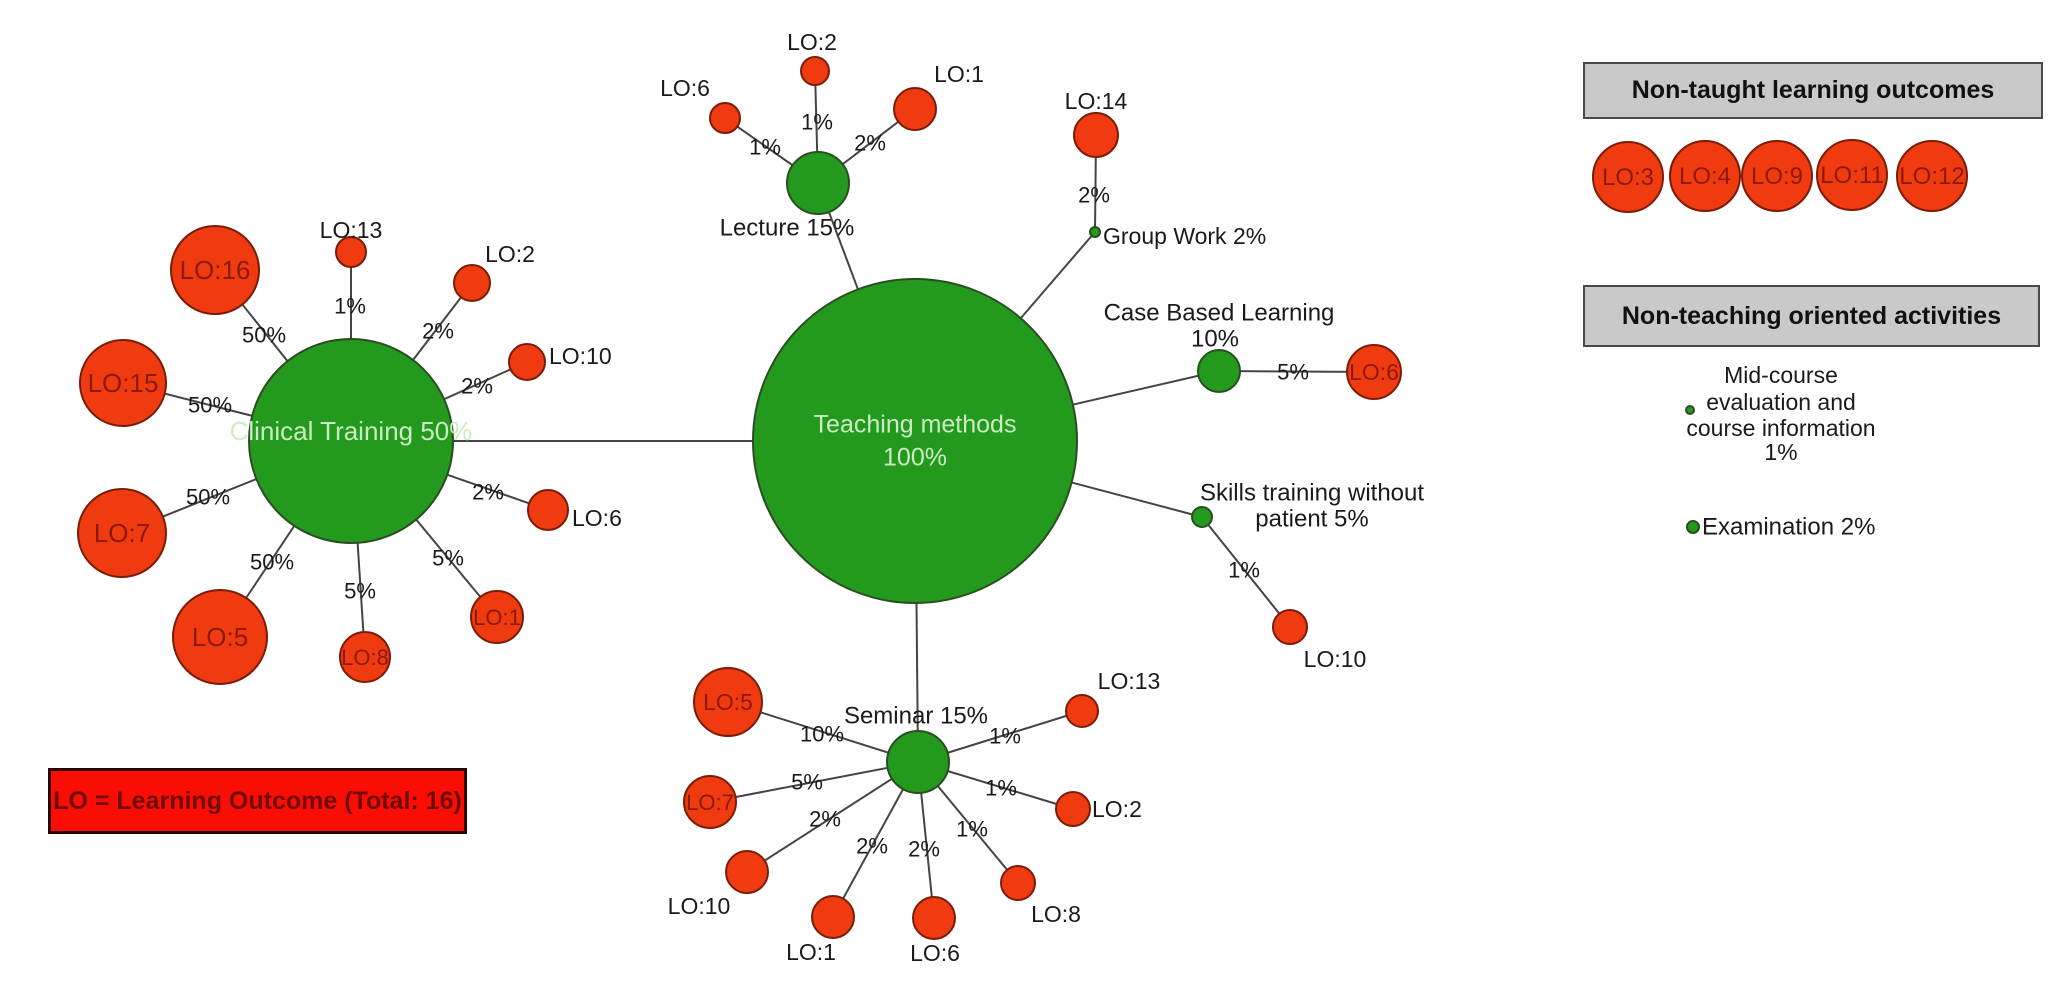 The image size is (2059, 1001). I want to click on node-sem-lo2, so click(1073, 809).